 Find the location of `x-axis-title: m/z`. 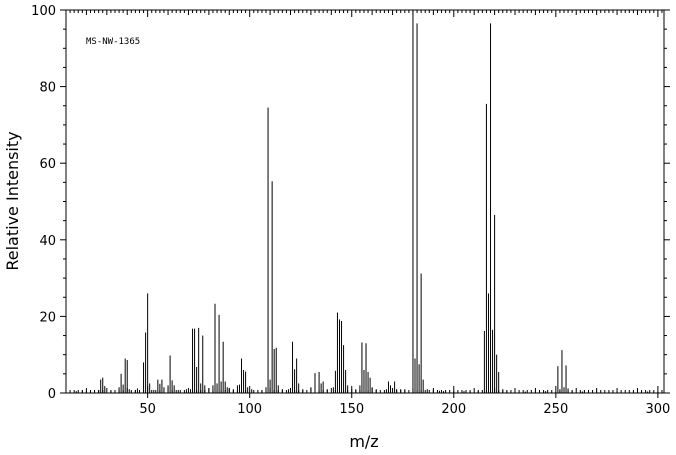

x-axis-title: m/z is located at coordinates (363, 441).